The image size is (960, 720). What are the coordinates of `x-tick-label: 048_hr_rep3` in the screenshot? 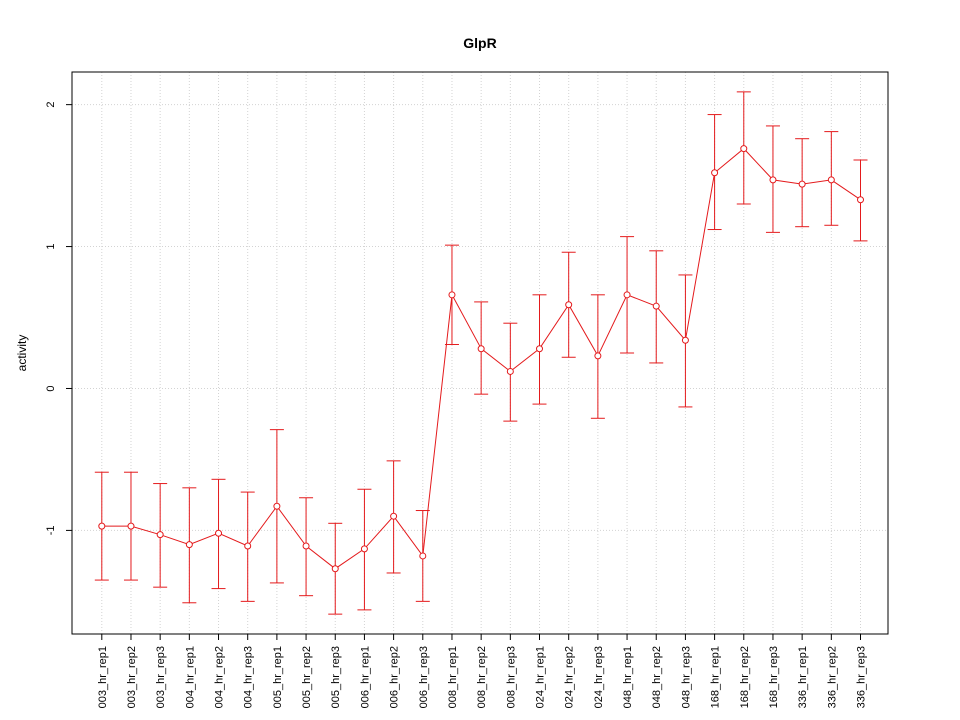 It's located at (686, 677).